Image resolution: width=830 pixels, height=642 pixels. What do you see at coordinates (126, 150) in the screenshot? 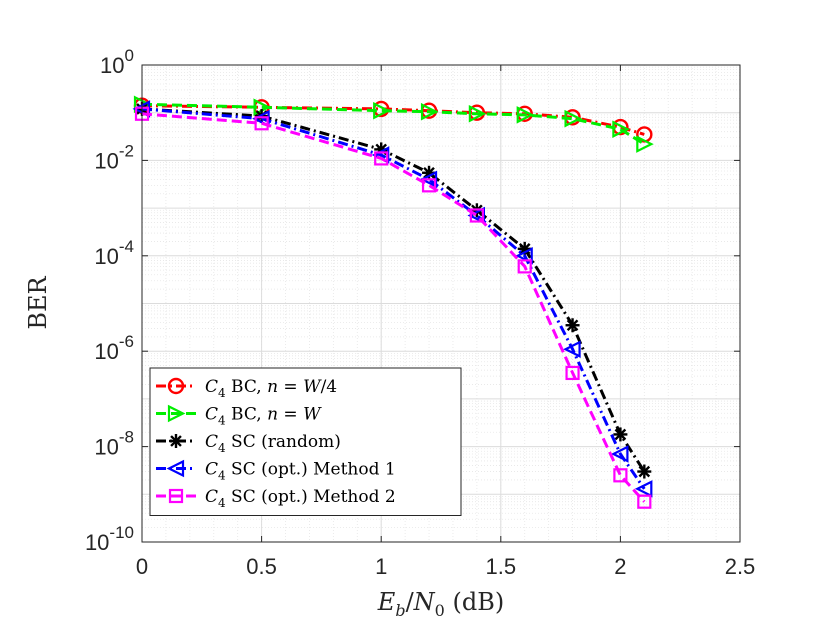
I see `y-tick-exponent: -2` at bounding box center [126, 150].